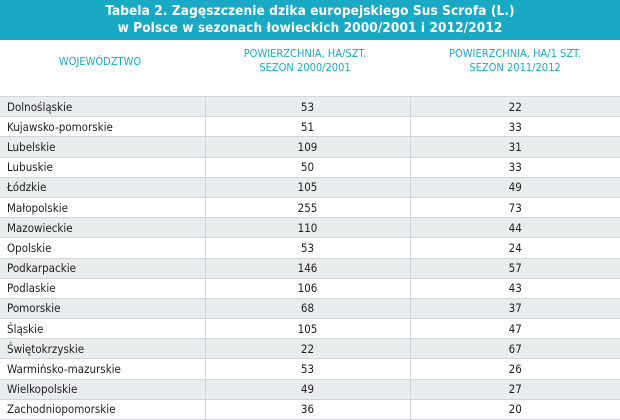  I want to click on value-2000-cell: 106, so click(308, 288).